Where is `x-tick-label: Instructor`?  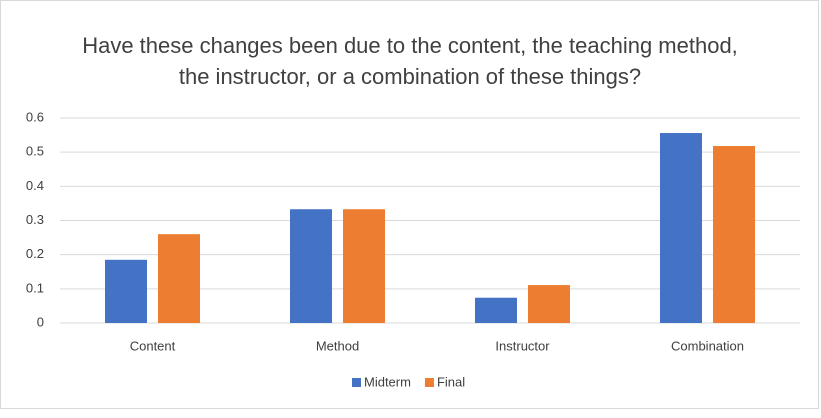
x-tick-label: Instructor is located at coordinates (522, 345).